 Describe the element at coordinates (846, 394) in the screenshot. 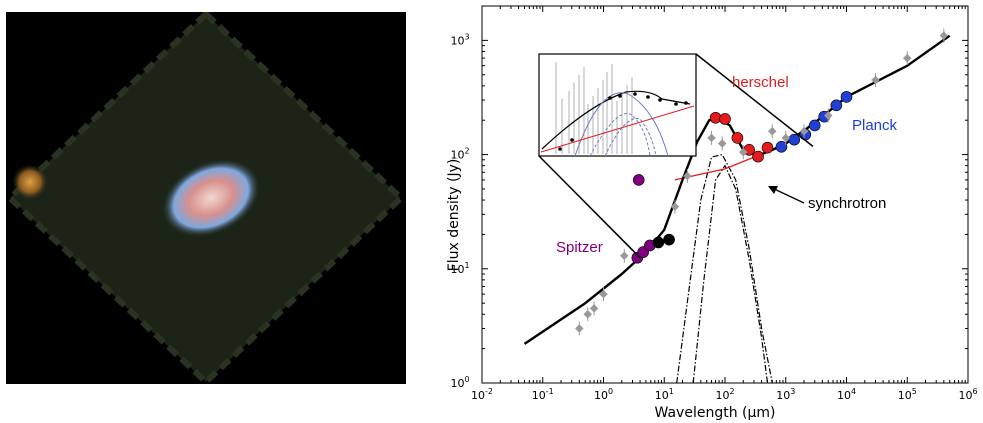

I see `x-tick-label: 10⁴` at that location.